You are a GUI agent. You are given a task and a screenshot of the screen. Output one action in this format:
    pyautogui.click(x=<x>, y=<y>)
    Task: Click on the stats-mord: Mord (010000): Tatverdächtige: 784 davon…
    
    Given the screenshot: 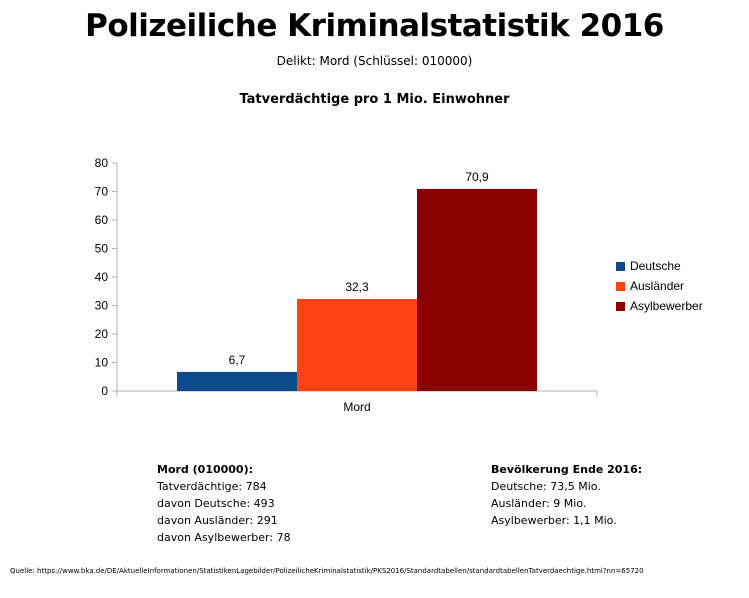 What is the action you would take?
    pyautogui.click(x=224, y=503)
    